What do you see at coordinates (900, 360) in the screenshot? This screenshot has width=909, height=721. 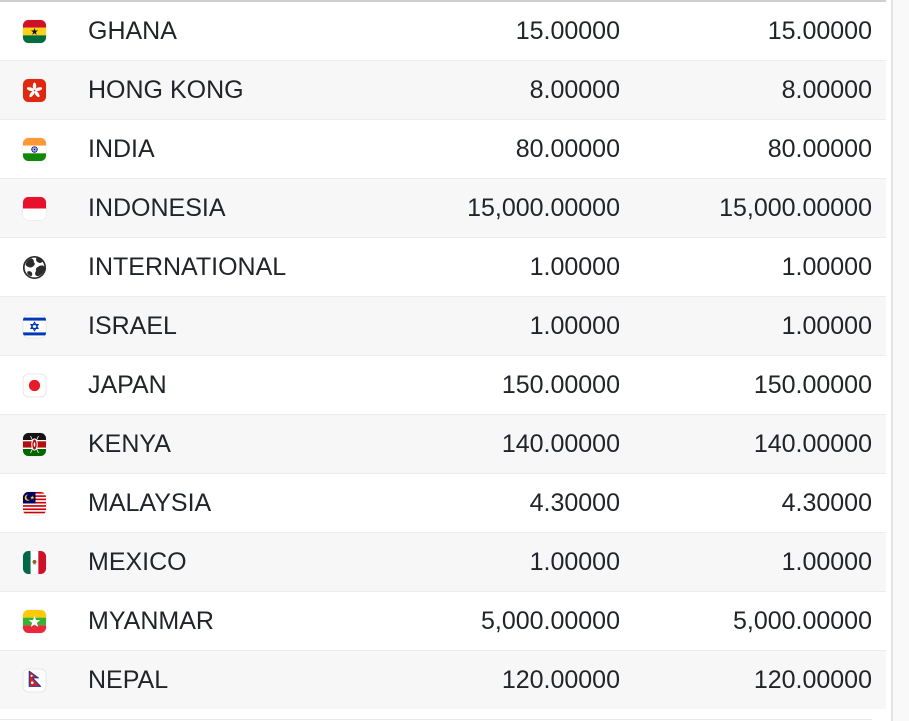 I see `vertical-scrollbar-track` at bounding box center [900, 360].